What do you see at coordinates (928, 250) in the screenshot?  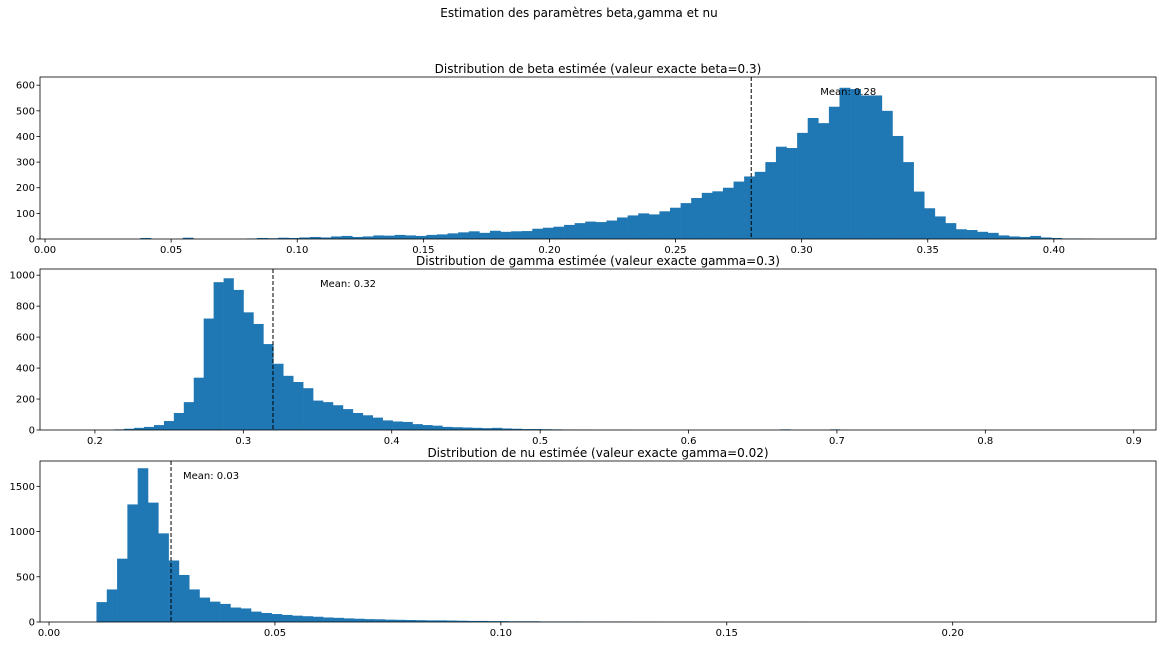 I see `x-tick-label: 0.35` at bounding box center [928, 250].